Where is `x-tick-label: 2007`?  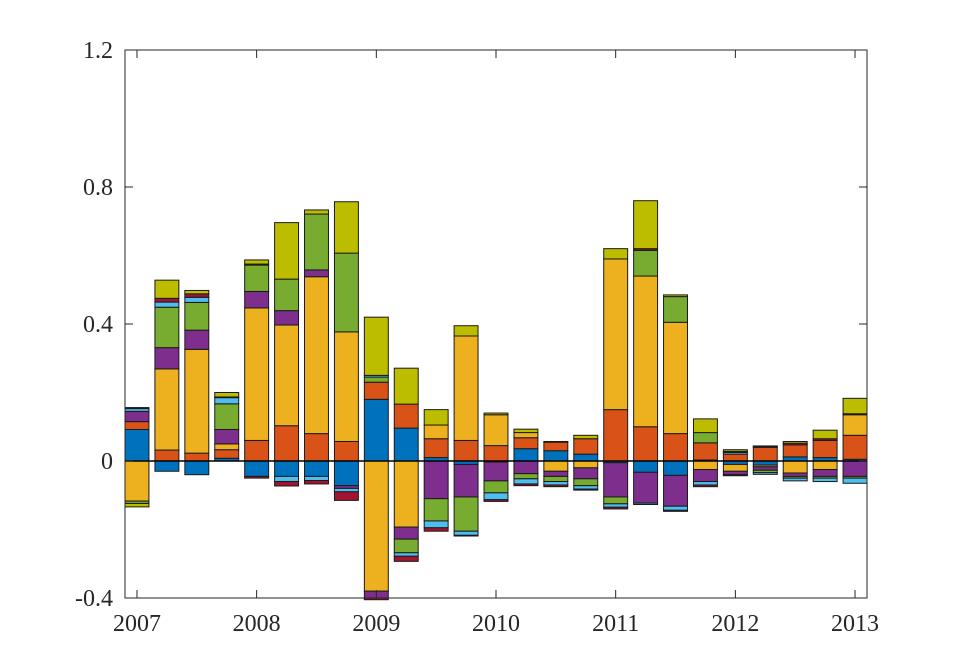
x-tick-label: 2007 is located at coordinates (137, 624).